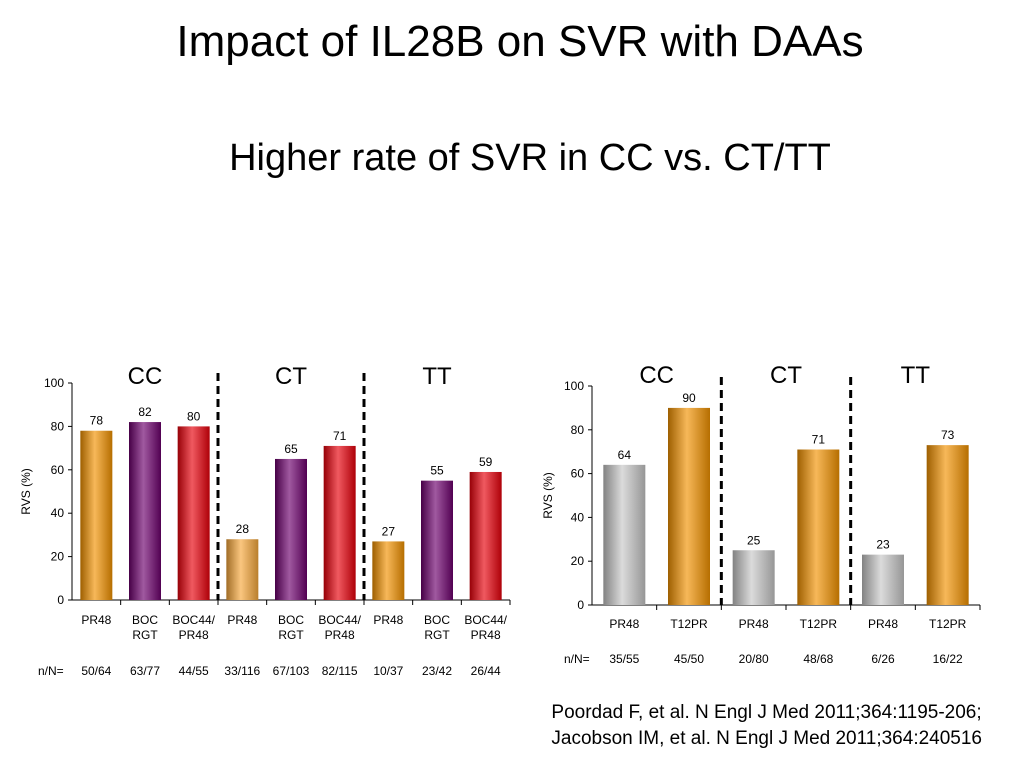  What do you see at coordinates (437, 471) in the screenshot?
I see `bar-value-label: 55` at bounding box center [437, 471].